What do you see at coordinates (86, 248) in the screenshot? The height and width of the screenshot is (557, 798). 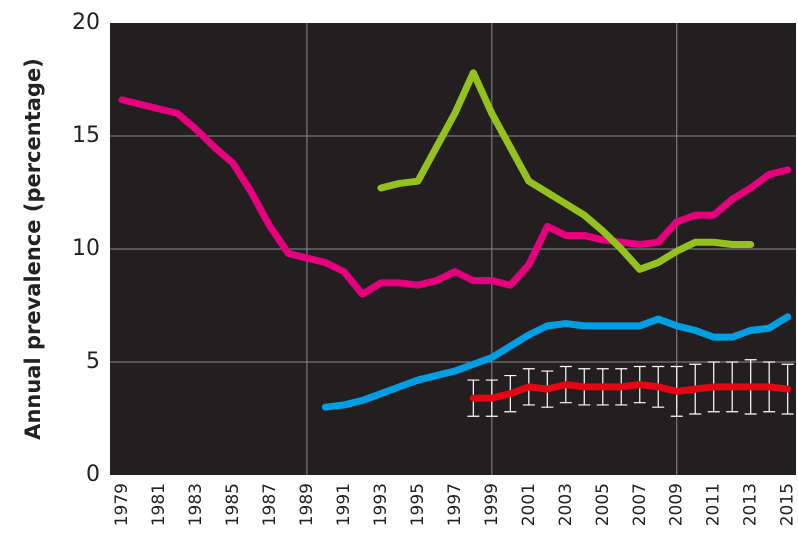 I see `y-tick-label: 10` at bounding box center [86, 248].